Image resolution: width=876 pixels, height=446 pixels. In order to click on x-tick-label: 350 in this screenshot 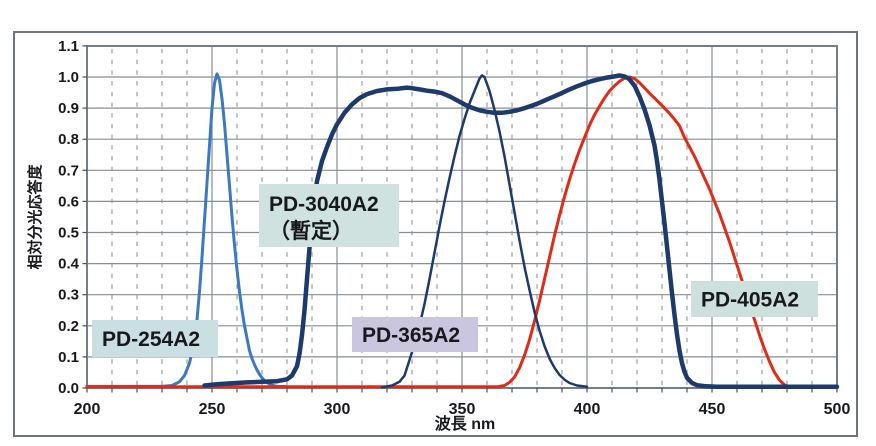, I will do `click(462, 409)`.